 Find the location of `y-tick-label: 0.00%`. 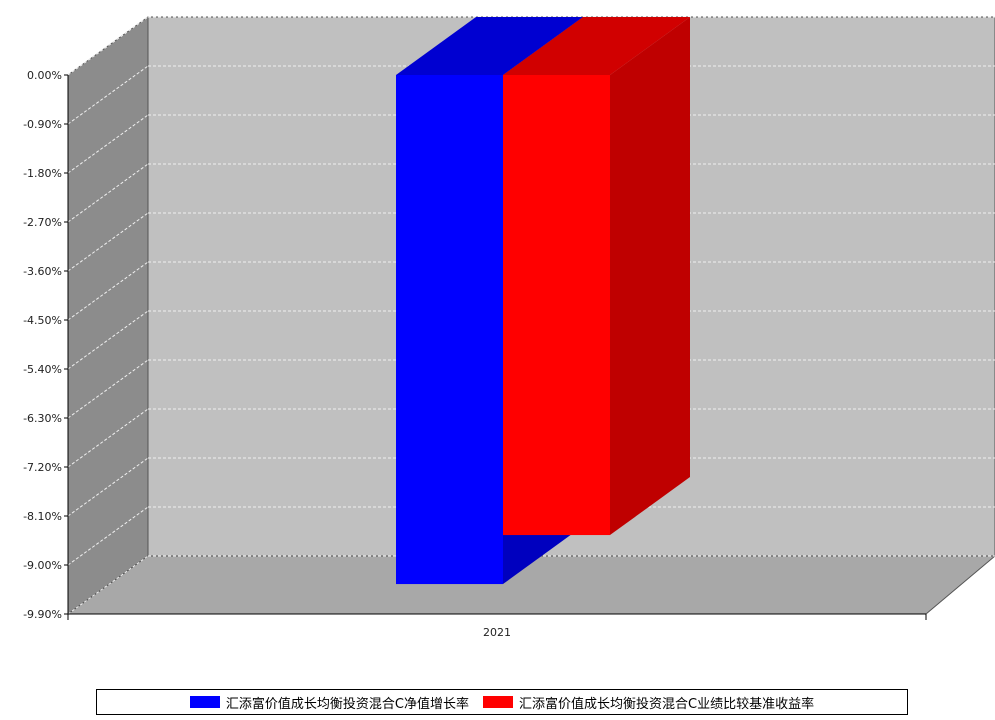

y-tick-label: 0.00% is located at coordinates (44, 75).